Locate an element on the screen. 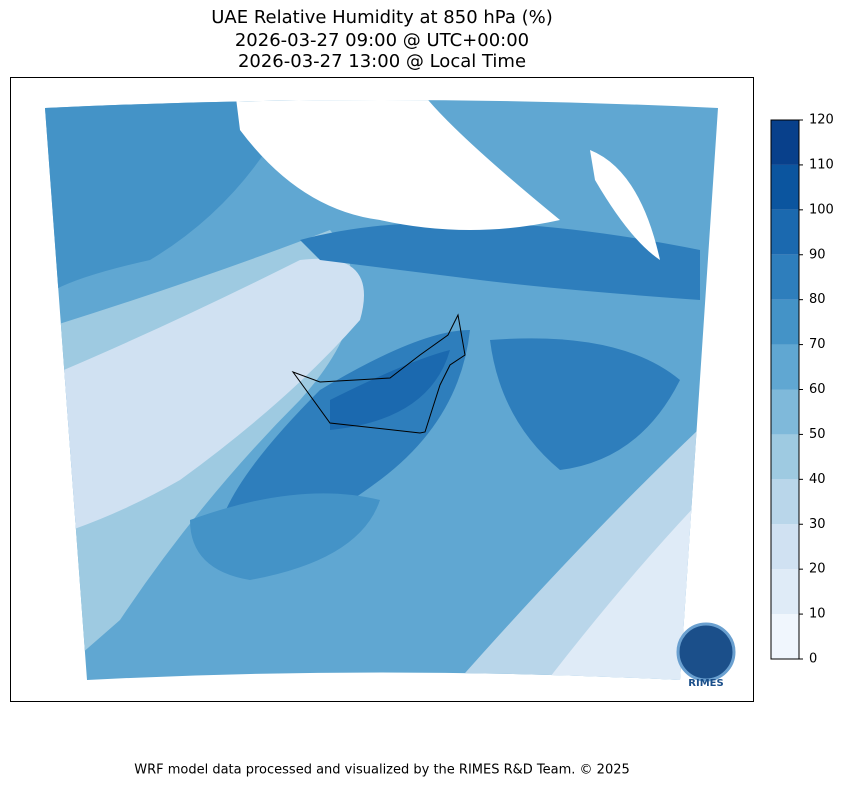  colorbar-tick-label: 110 is located at coordinates (821, 164).